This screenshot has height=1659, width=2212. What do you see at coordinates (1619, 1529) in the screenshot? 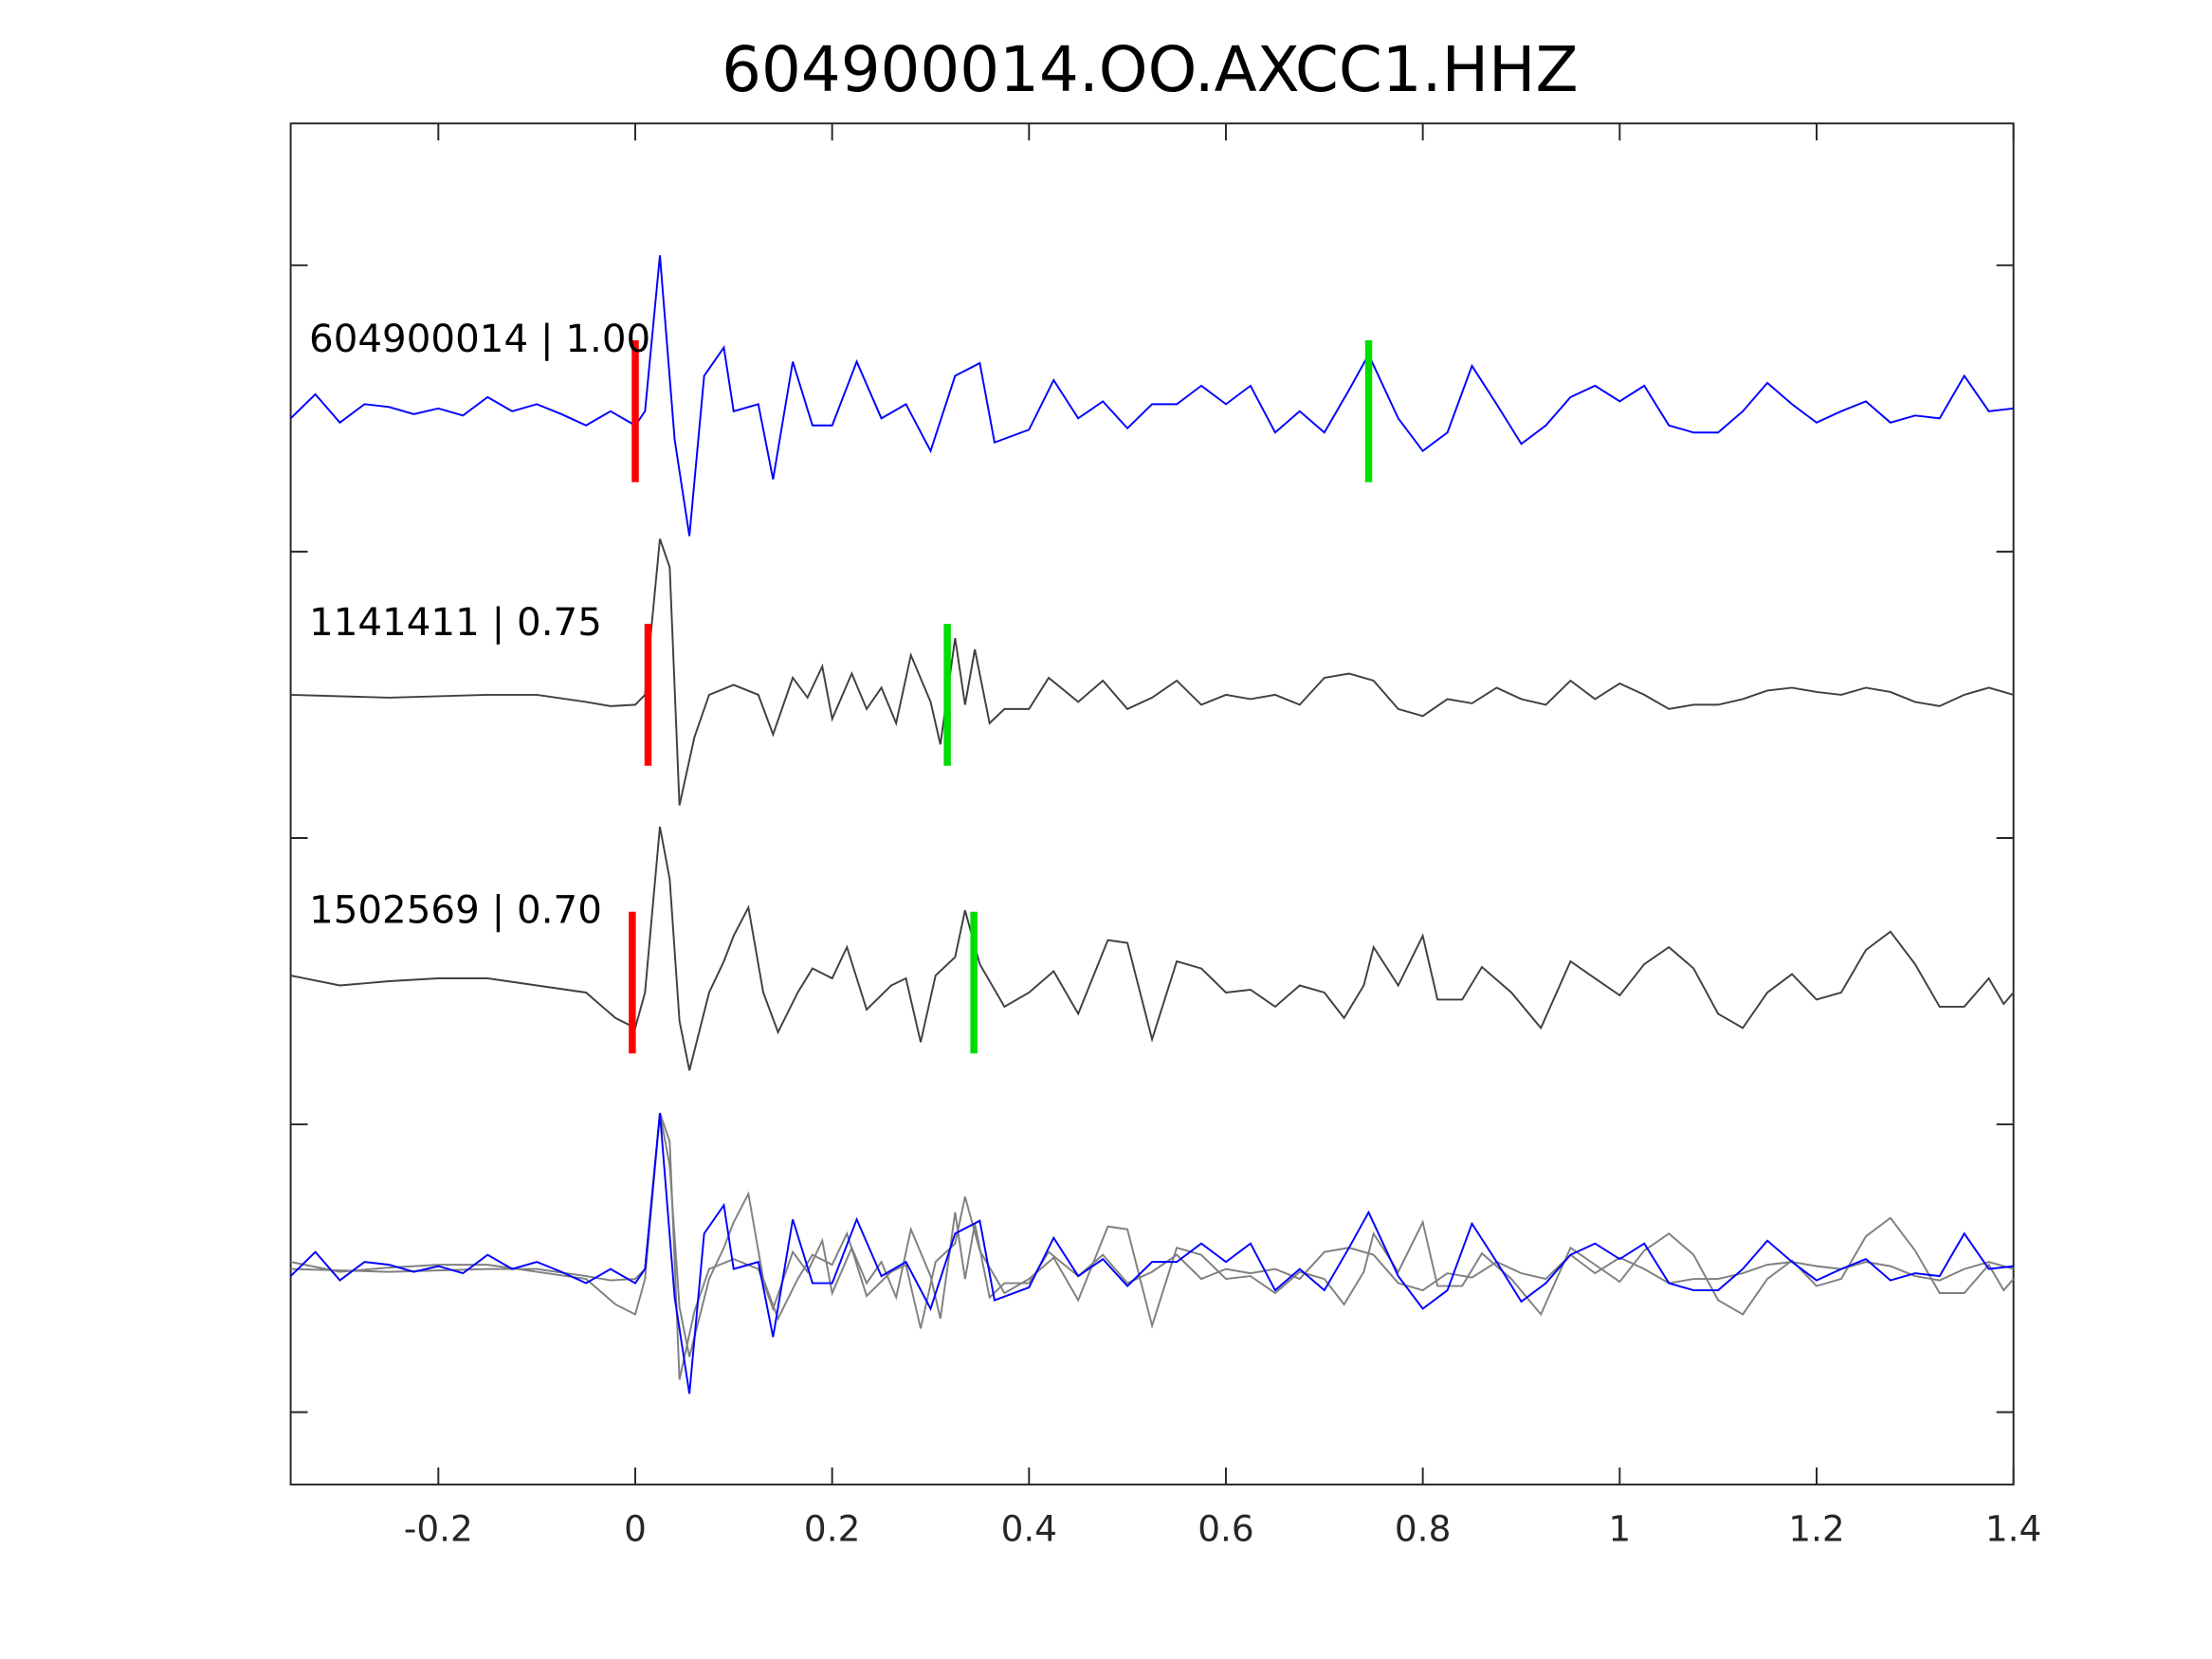
I see `x-tick-label: 1` at bounding box center [1619, 1529].